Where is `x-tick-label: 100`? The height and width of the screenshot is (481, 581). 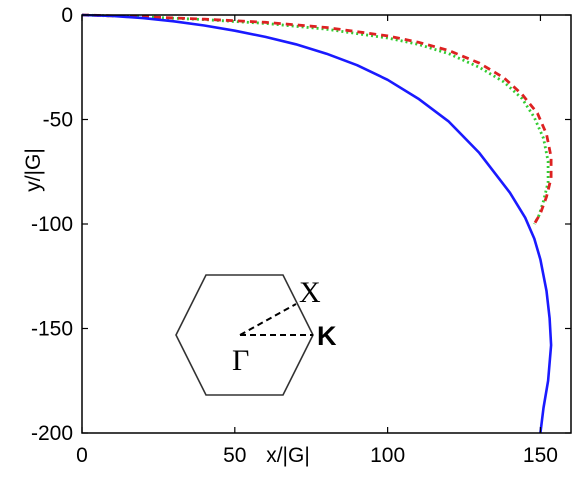 x-tick-label: 100 is located at coordinates (387, 455).